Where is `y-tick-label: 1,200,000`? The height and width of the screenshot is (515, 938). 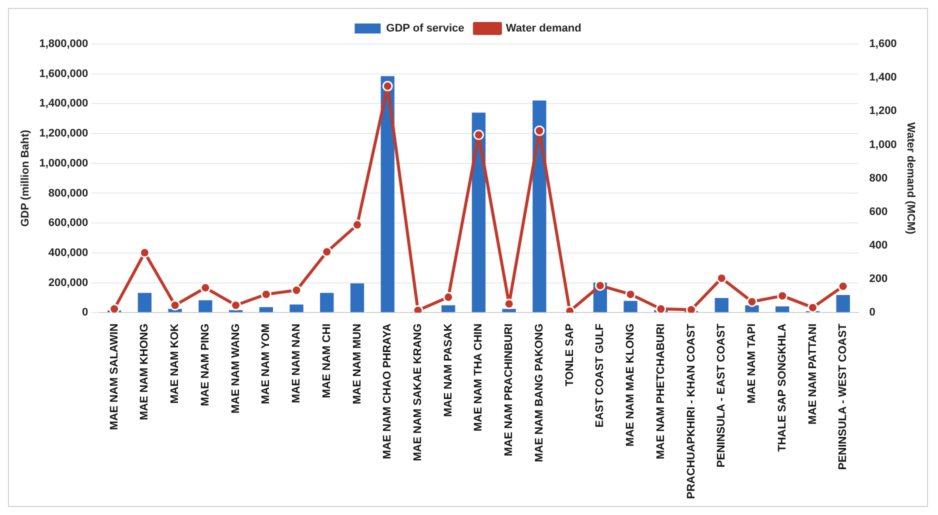
y-tick-label: 1,200,000 is located at coordinates (63, 134).